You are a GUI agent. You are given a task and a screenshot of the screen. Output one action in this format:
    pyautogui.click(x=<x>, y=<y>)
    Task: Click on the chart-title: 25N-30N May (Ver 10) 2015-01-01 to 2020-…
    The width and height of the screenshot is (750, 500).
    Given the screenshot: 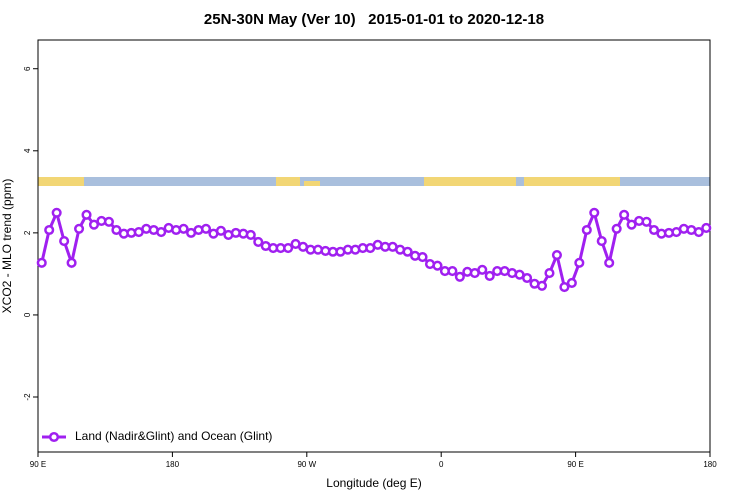 What is the action you would take?
    pyautogui.click(x=374, y=19)
    